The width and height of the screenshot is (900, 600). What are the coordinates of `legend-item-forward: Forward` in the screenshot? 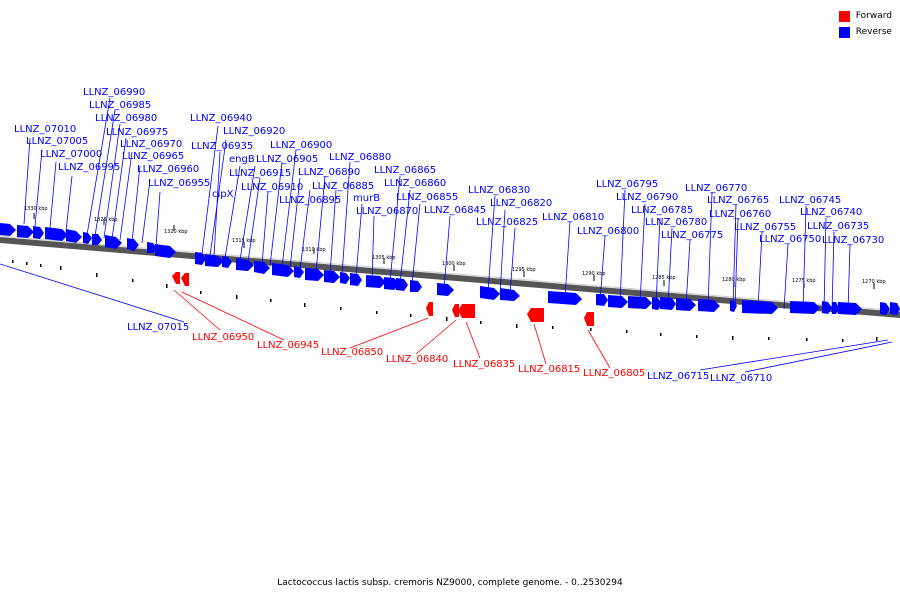 It's located at (865, 16).